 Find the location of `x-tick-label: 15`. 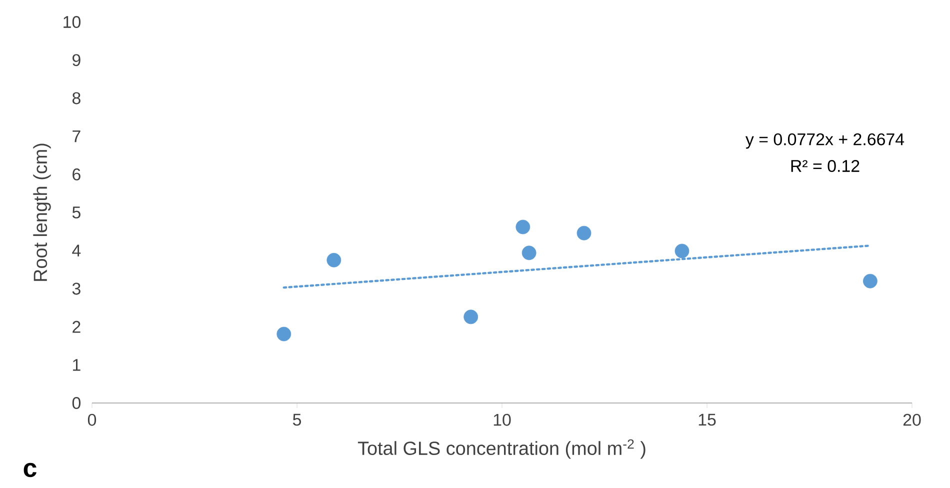

x-tick-label: 15 is located at coordinates (707, 420).